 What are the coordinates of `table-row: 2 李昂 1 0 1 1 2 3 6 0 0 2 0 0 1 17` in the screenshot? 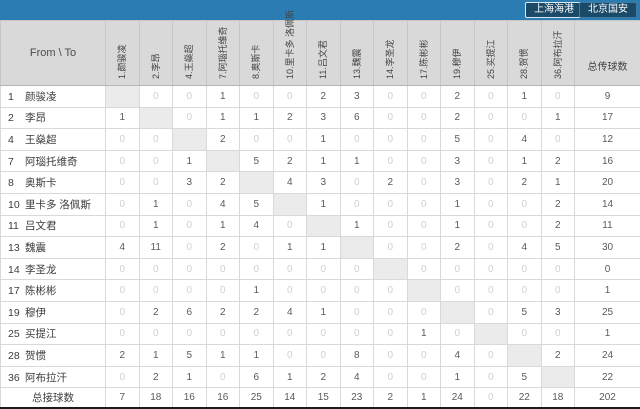 It's located at (320, 118).